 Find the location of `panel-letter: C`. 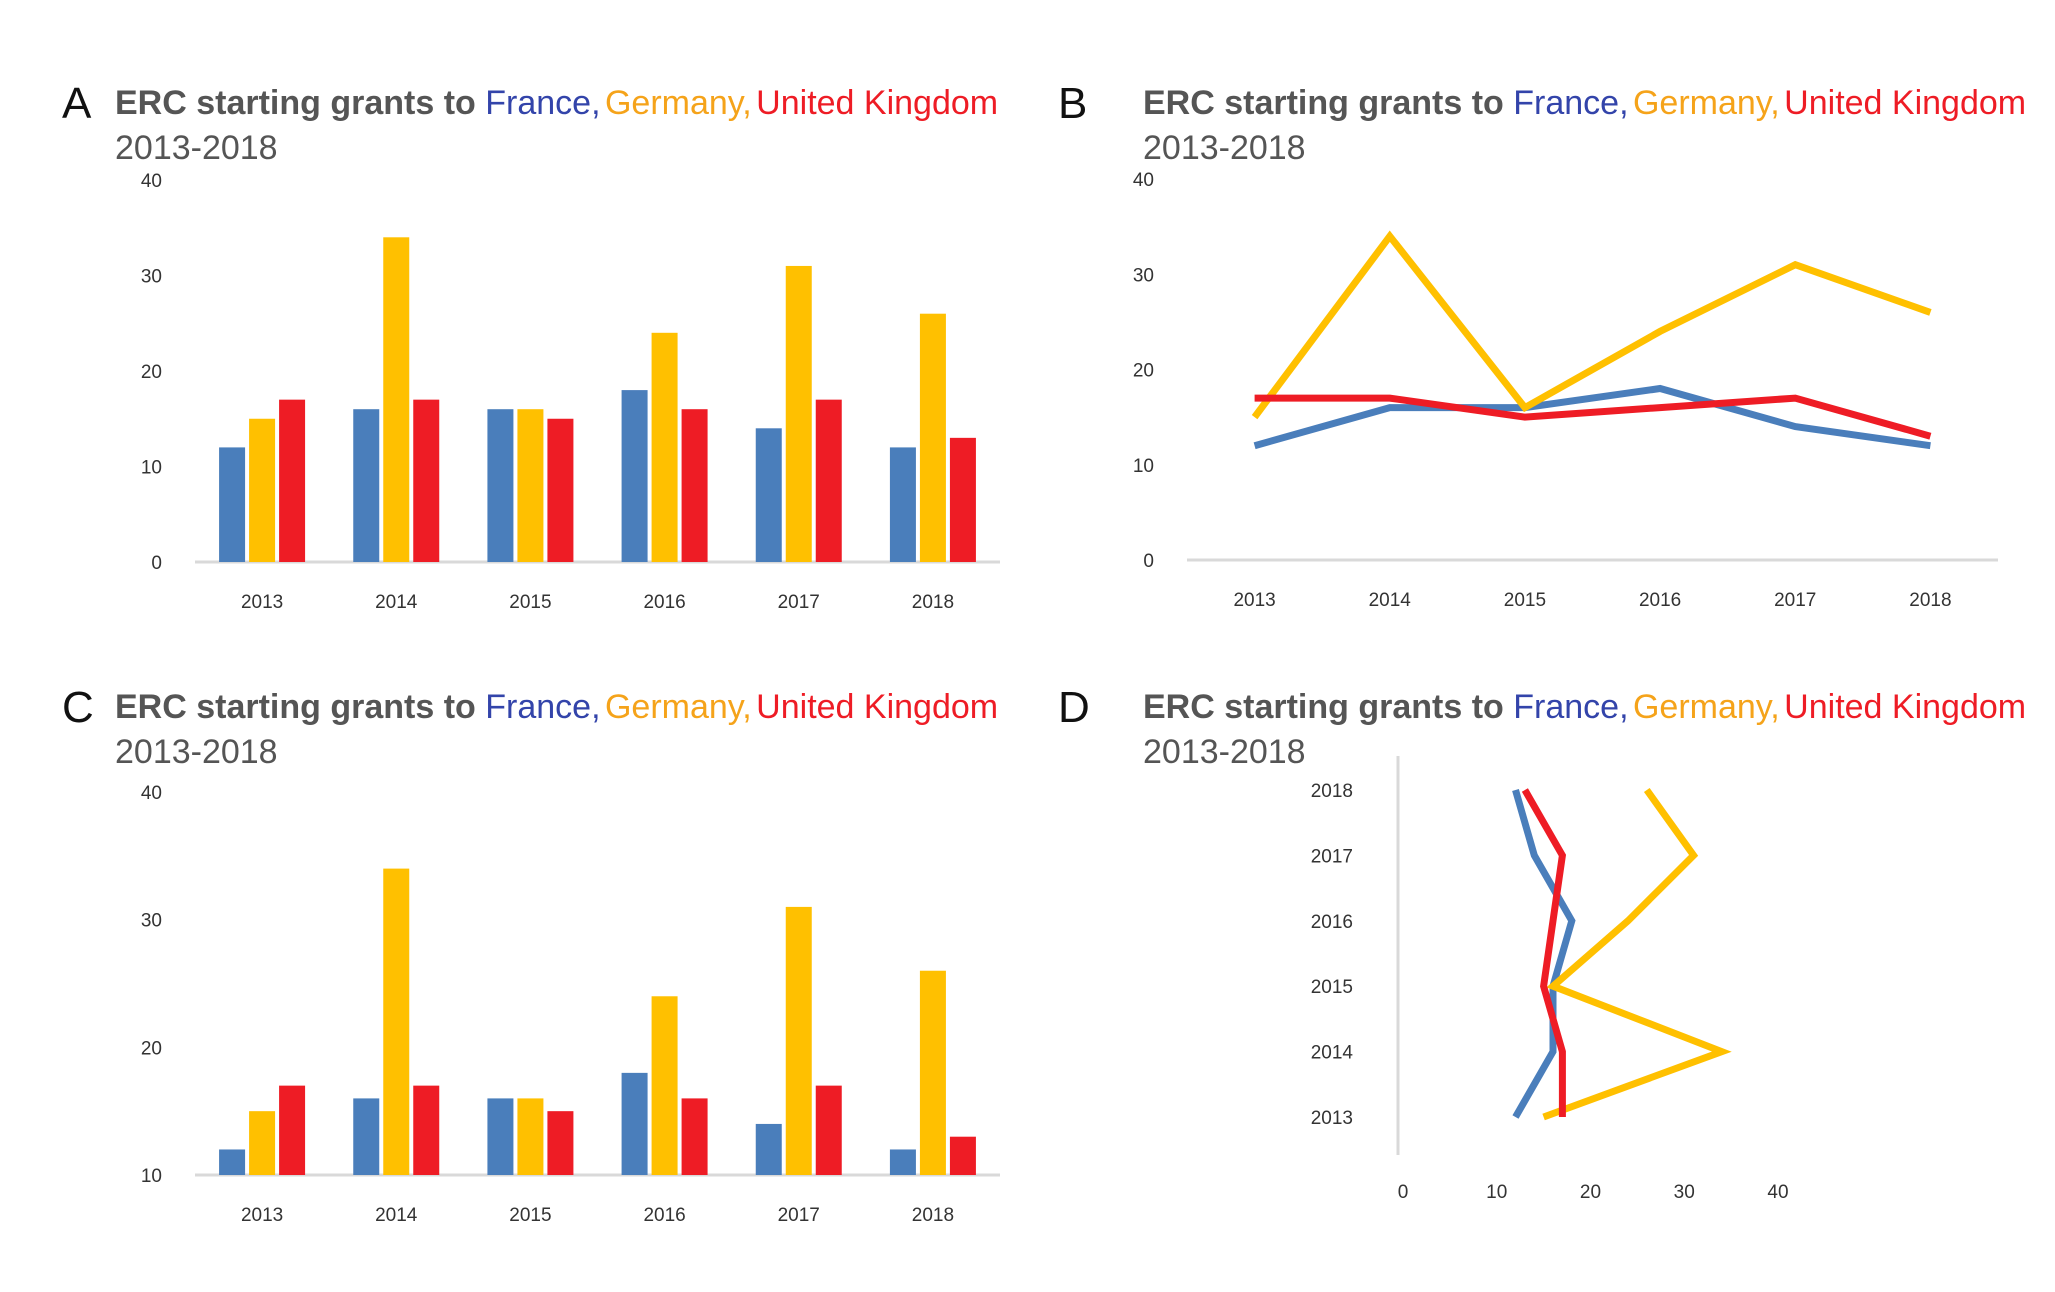

panel-letter: C is located at coordinates (78, 707).